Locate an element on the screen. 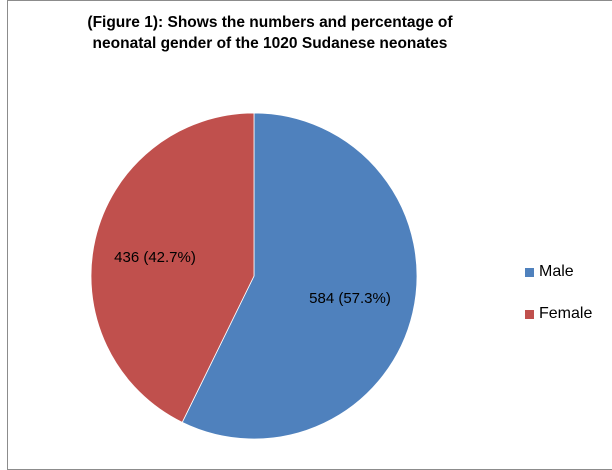 The width and height of the screenshot is (612, 470). legend-swatch-female is located at coordinates (529, 314).